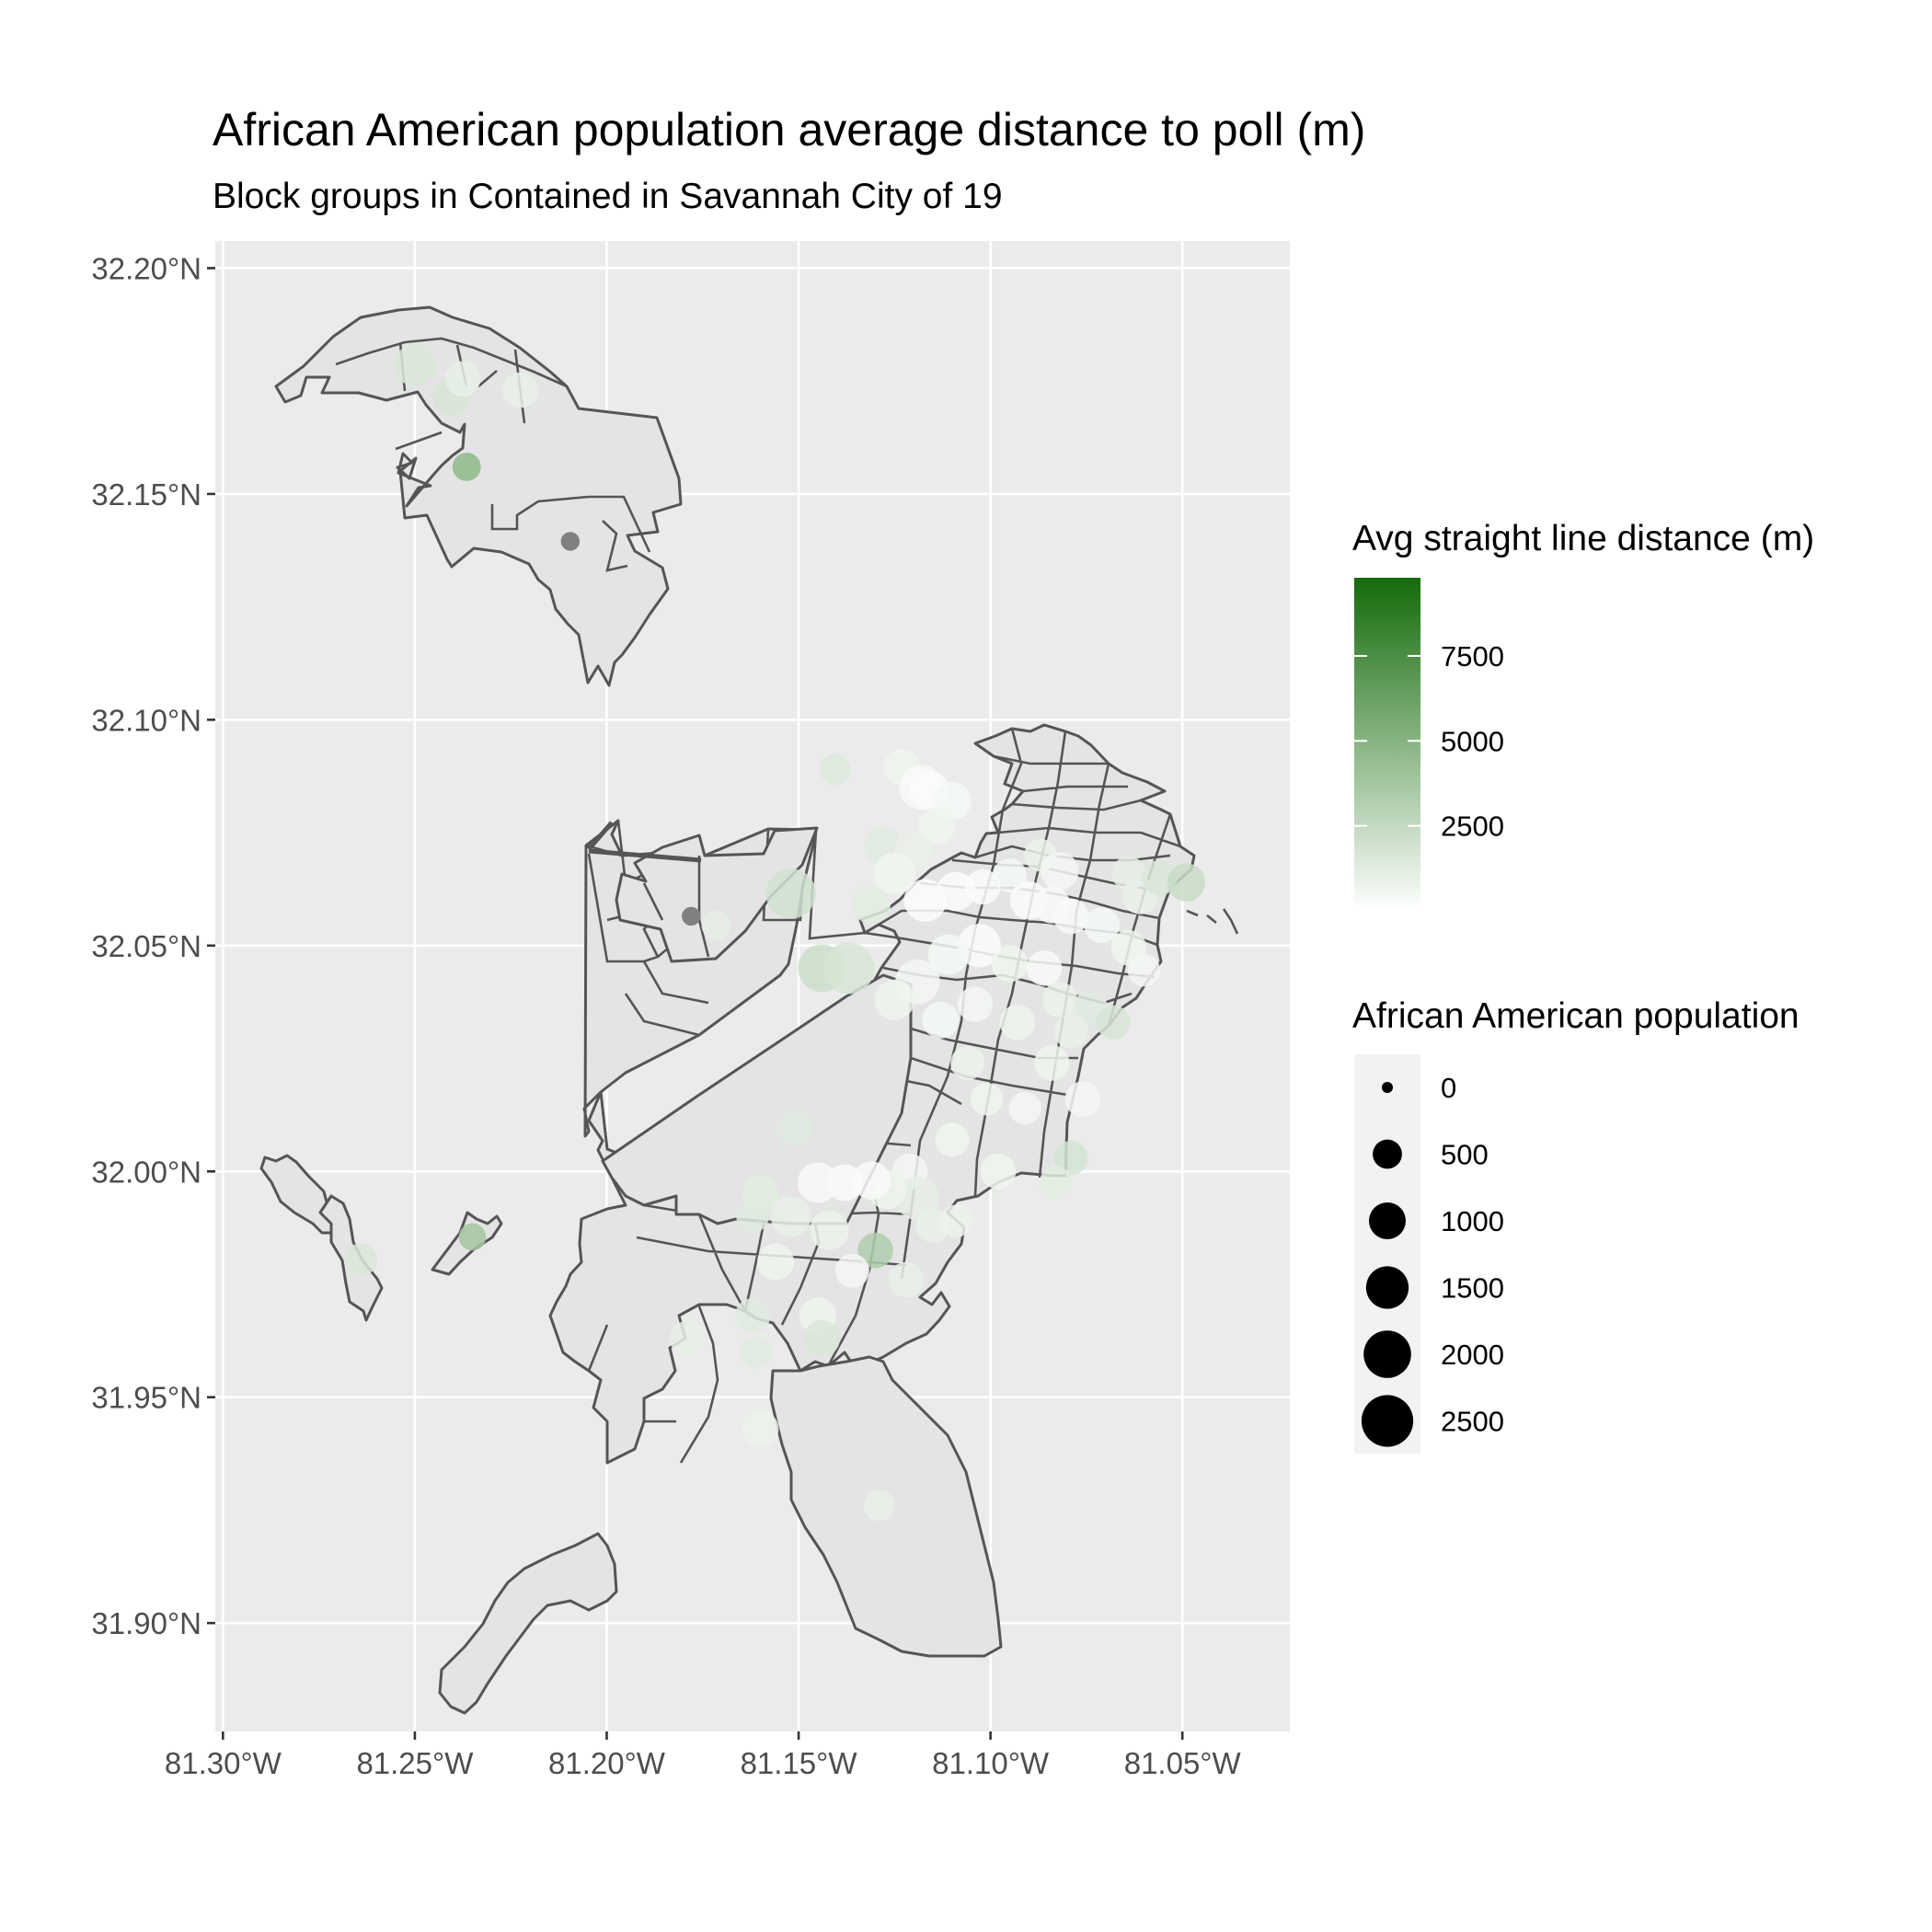 Image resolution: width=1932 pixels, height=1932 pixels. Describe the element at coordinates (478, 496) in the screenshot. I see `boundary-northwest` at that location.